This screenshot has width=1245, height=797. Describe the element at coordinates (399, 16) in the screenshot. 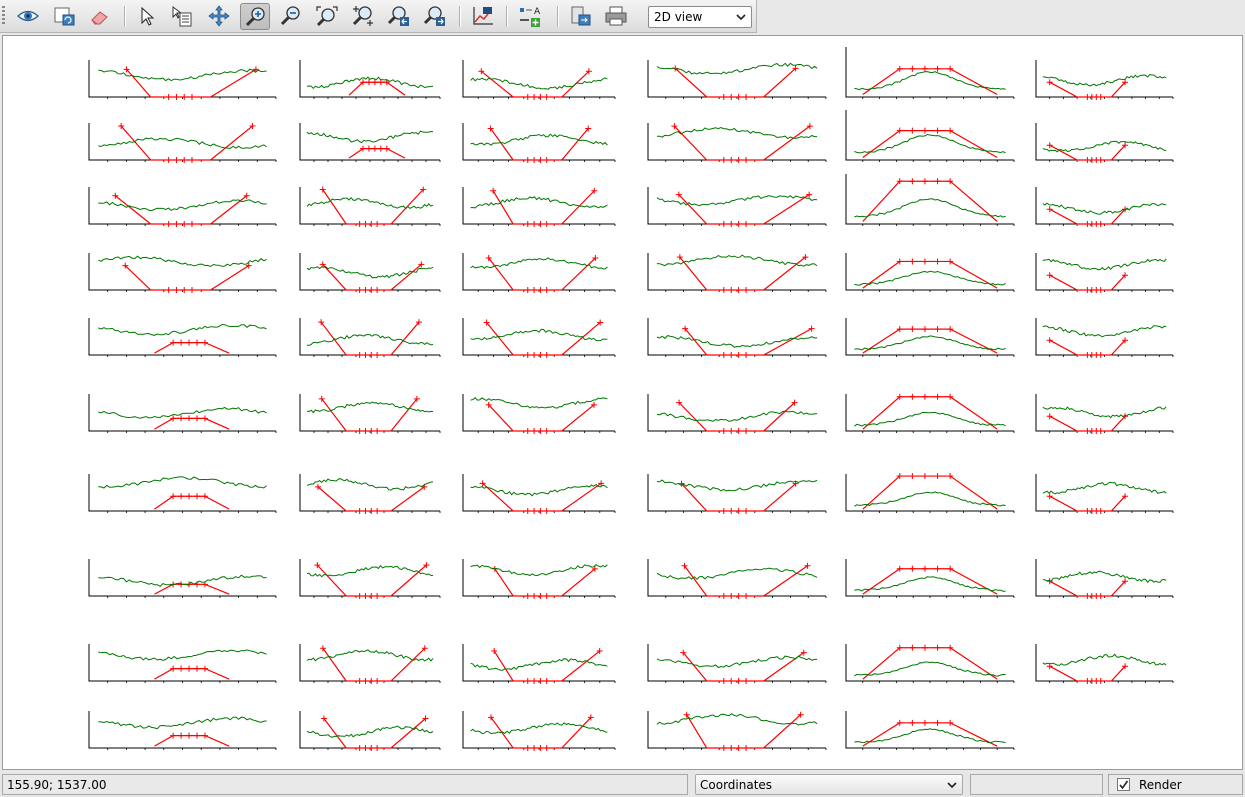

I see `zoom-previous-button` at that location.